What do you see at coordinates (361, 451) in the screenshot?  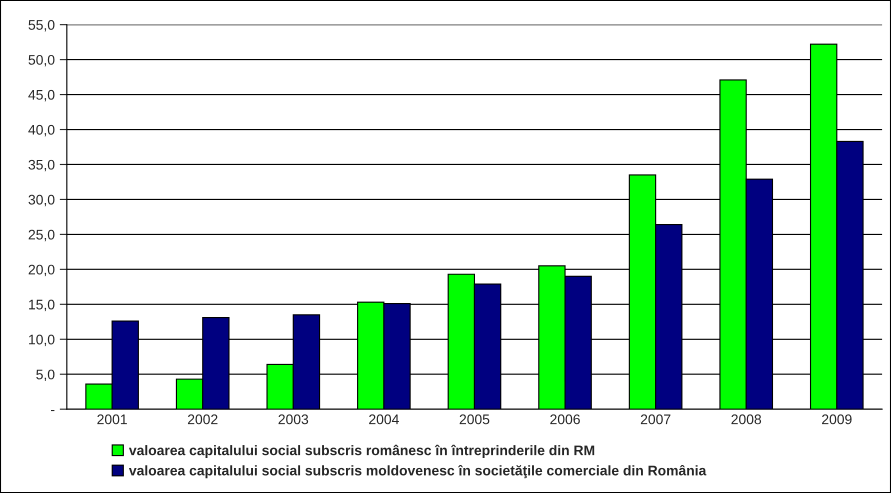 I see `legend-label: valoarea capitalului social subscris românesc în întreprinderile din RM` at bounding box center [361, 451].